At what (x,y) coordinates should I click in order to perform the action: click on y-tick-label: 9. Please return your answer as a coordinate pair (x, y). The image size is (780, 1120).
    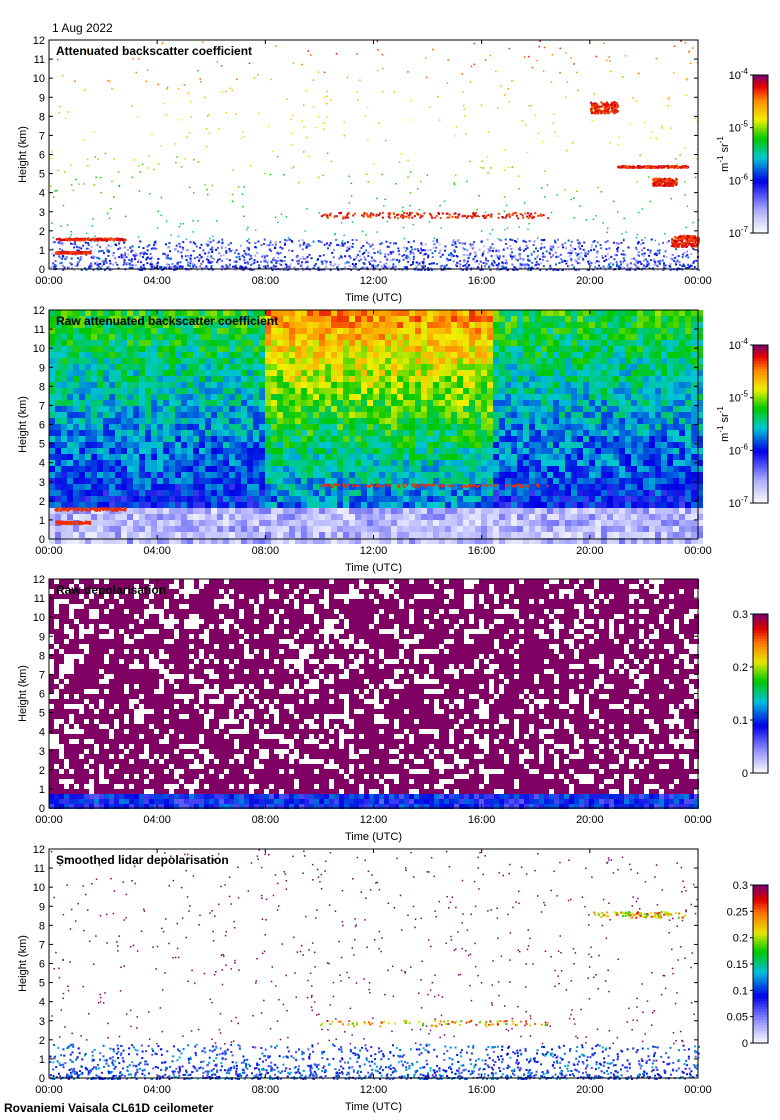
    Looking at the image, I should click on (42, 907).